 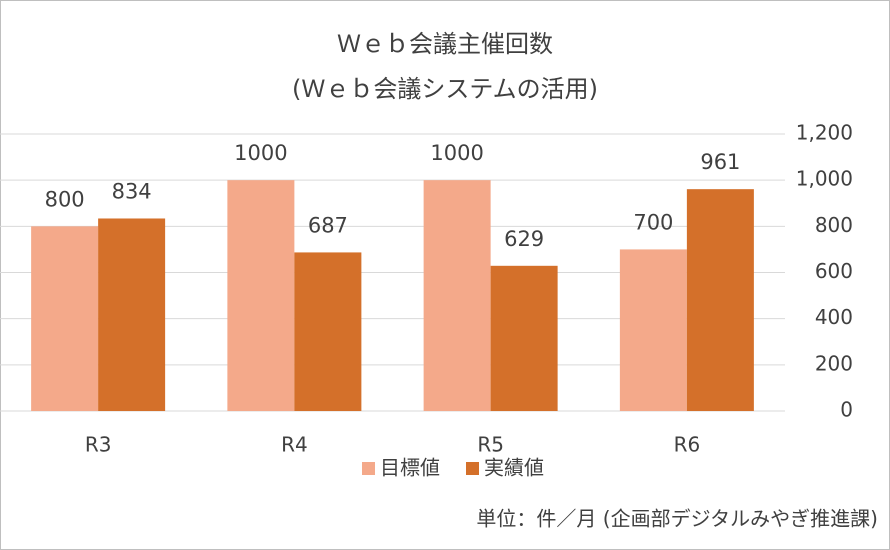 What do you see at coordinates (445, 89) in the screenshot?
I see `chart-subtitle: (Ｗｅｂ会議システムの活用)` at bounding box center [445, 89].